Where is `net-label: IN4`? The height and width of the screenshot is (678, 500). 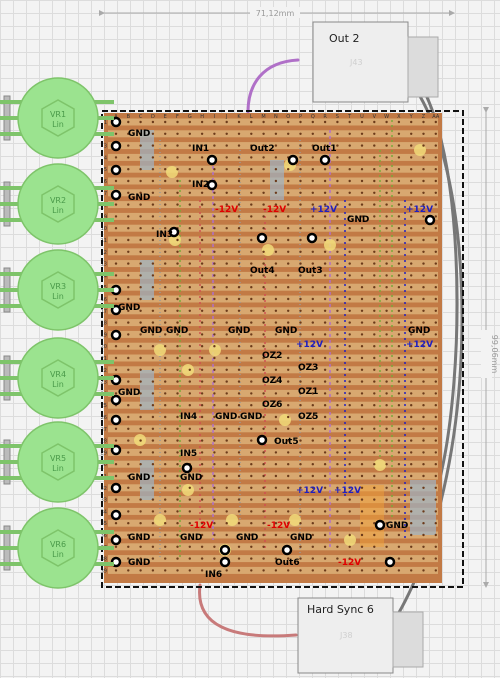
net-label: IN4 is located at coordinates (188, 417).